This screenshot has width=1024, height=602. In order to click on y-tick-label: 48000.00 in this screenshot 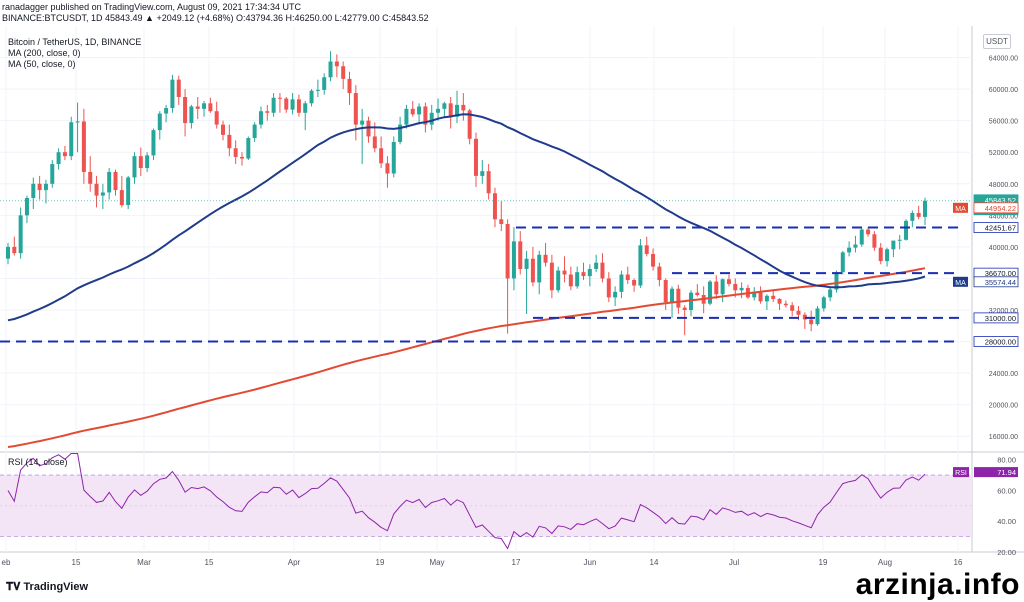, I will do `click(1003, 185)`.